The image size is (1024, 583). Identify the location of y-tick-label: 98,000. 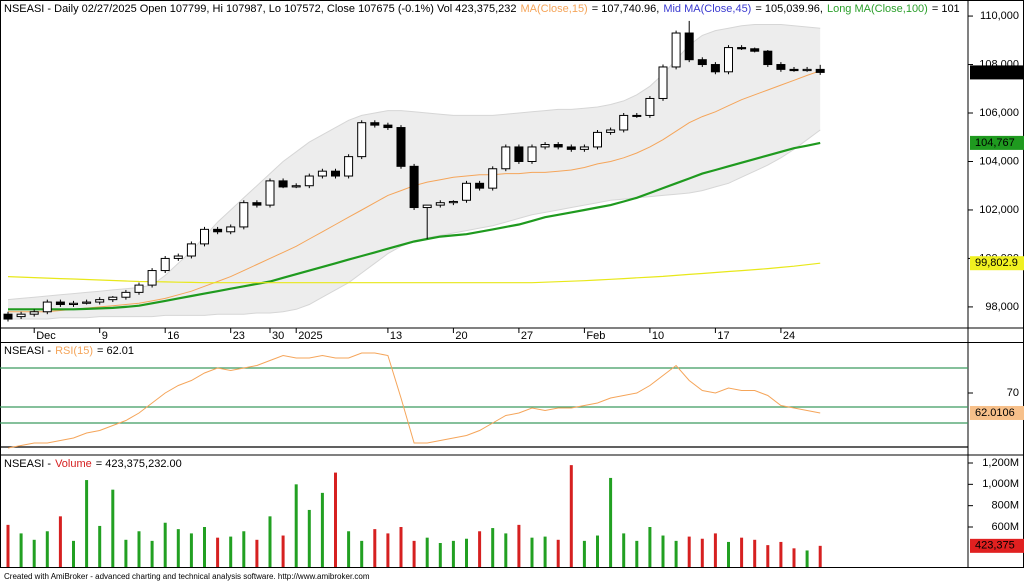
(1002, 307).